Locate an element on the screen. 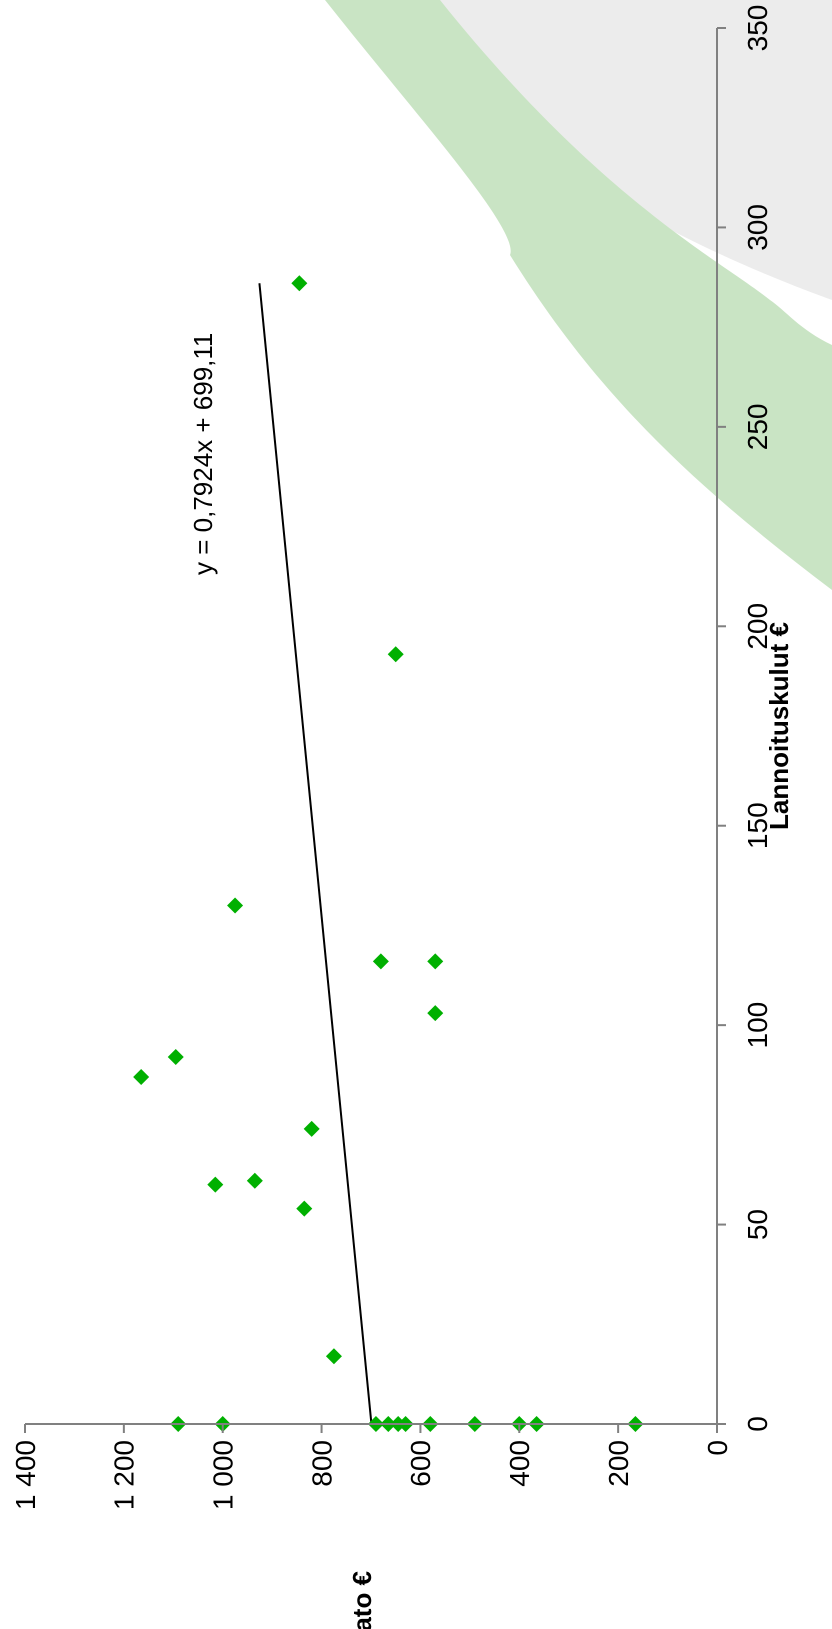 The height and width of the screenshot is (1629, 832). y-tick-label: 800 is located at coordinates (321, 1463).